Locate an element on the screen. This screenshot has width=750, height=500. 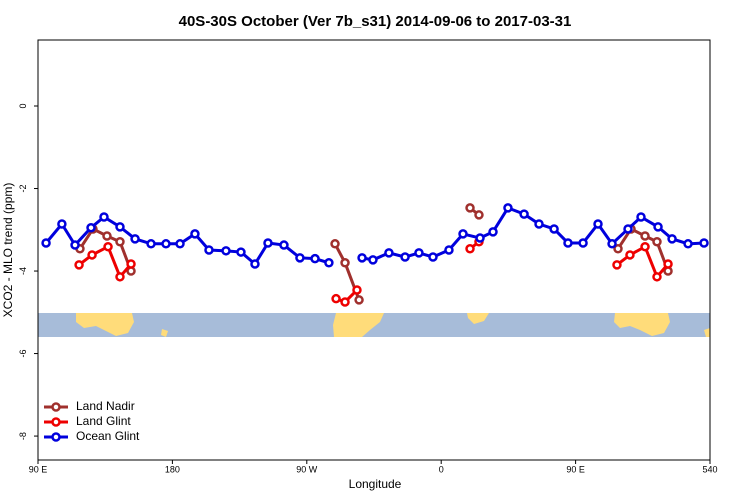
map-strip is located at coordinates (374, 325).